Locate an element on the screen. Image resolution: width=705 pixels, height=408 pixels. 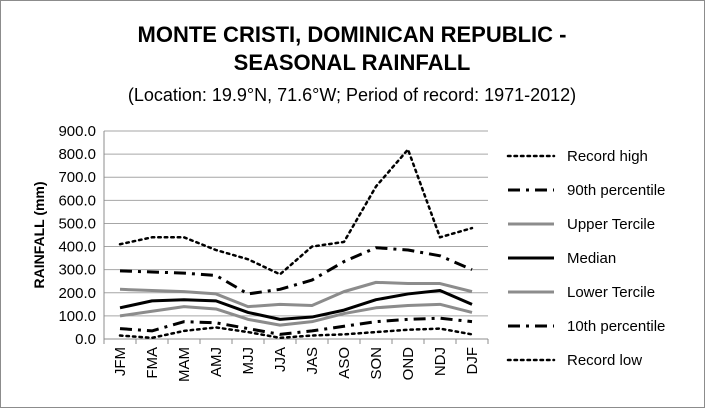
x-tick-label: AMJ is located at coordinates (216, 362).